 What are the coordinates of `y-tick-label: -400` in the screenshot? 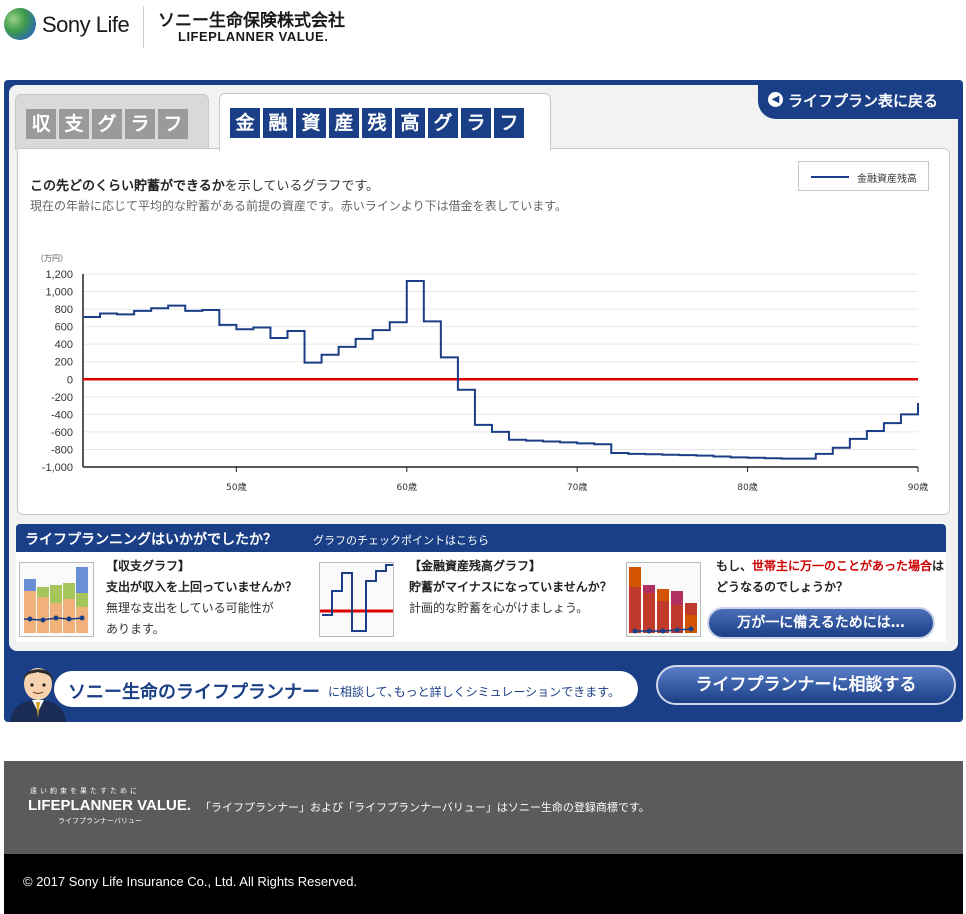 It's located at (62, 415).